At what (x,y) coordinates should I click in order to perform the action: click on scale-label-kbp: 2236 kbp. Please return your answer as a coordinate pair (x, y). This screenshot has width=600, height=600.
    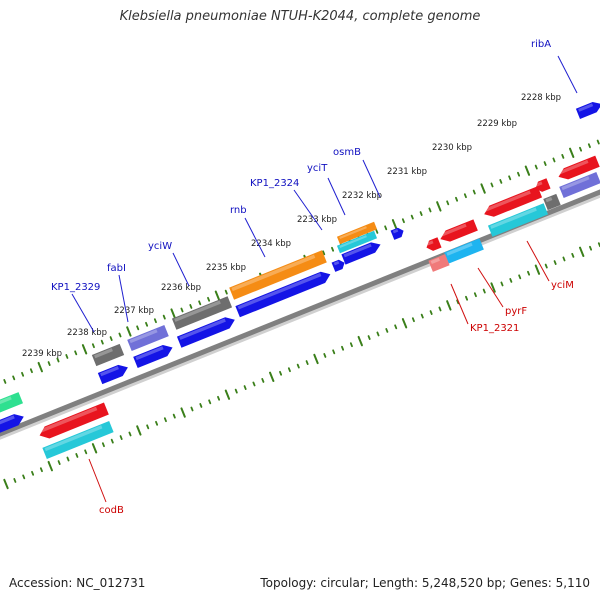
    Looking at the image, I should click on (181, 288).